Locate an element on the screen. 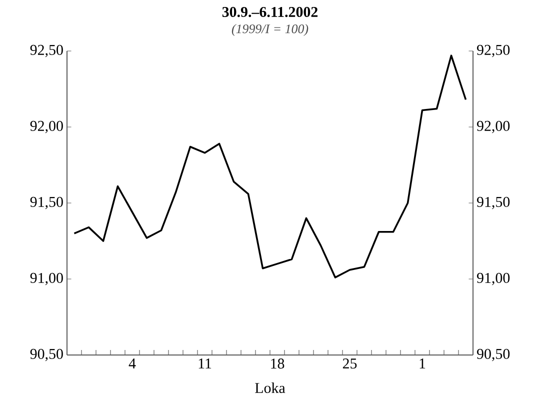 This screenshot has height=403, width=534. y-tick-label: 90,50 is located at coordinates (493, 355).